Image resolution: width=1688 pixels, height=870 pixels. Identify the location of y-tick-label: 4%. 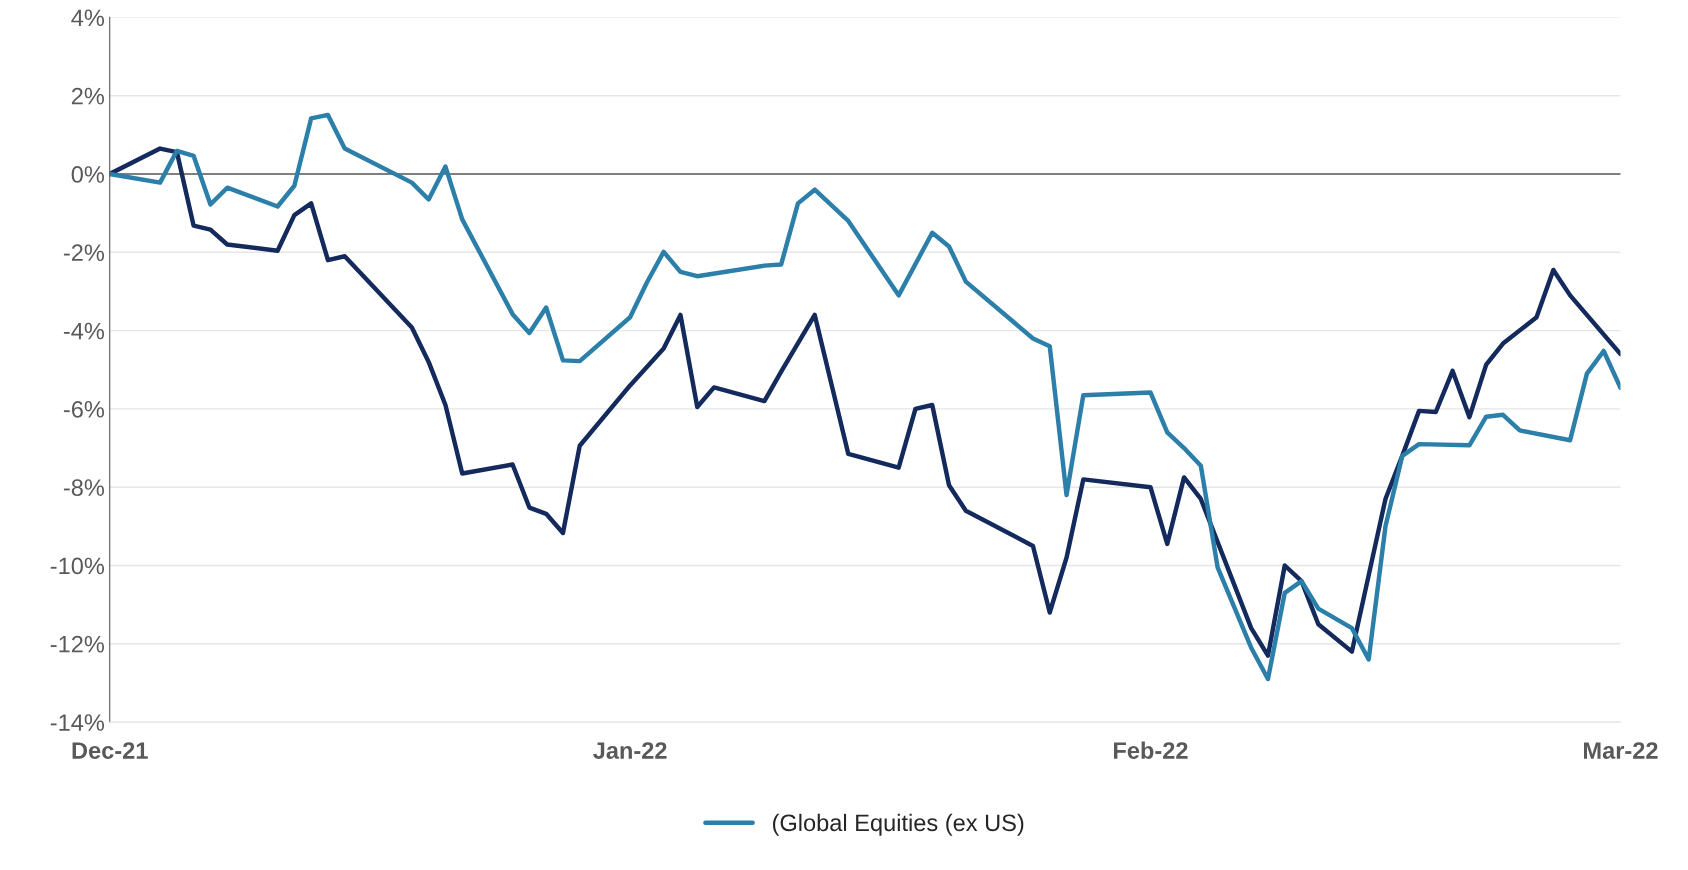
(88, 18).